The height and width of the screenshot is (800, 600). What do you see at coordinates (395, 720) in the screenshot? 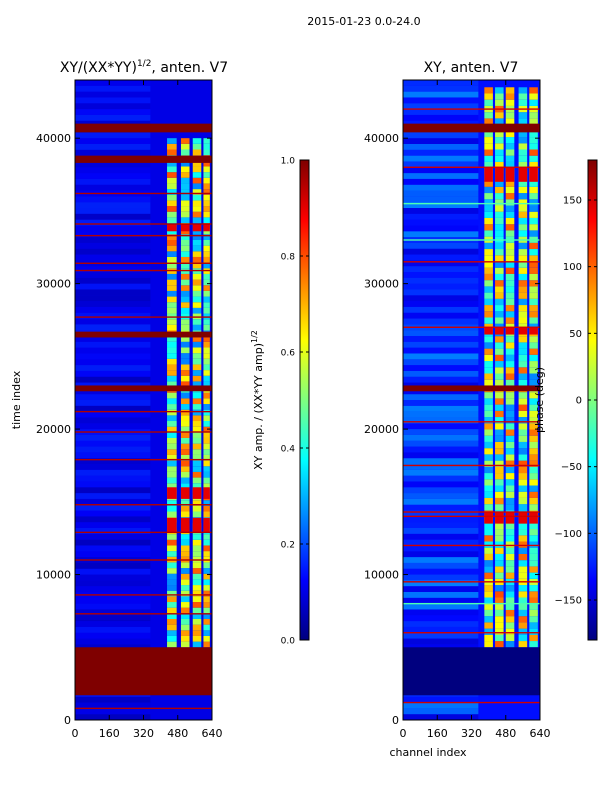
I see `y-tick-label: 0` at bounding box center [395, 720].